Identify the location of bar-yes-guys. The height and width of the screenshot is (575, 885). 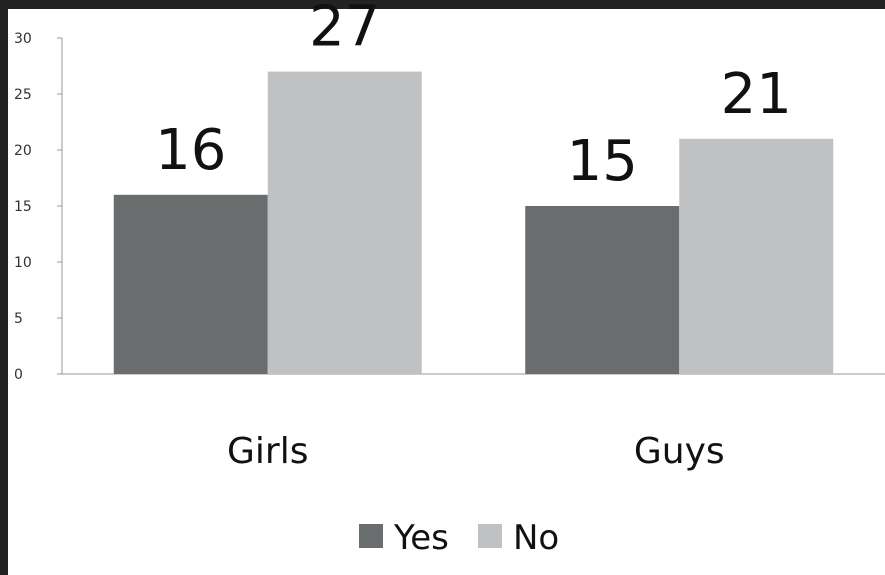
(602, 290).